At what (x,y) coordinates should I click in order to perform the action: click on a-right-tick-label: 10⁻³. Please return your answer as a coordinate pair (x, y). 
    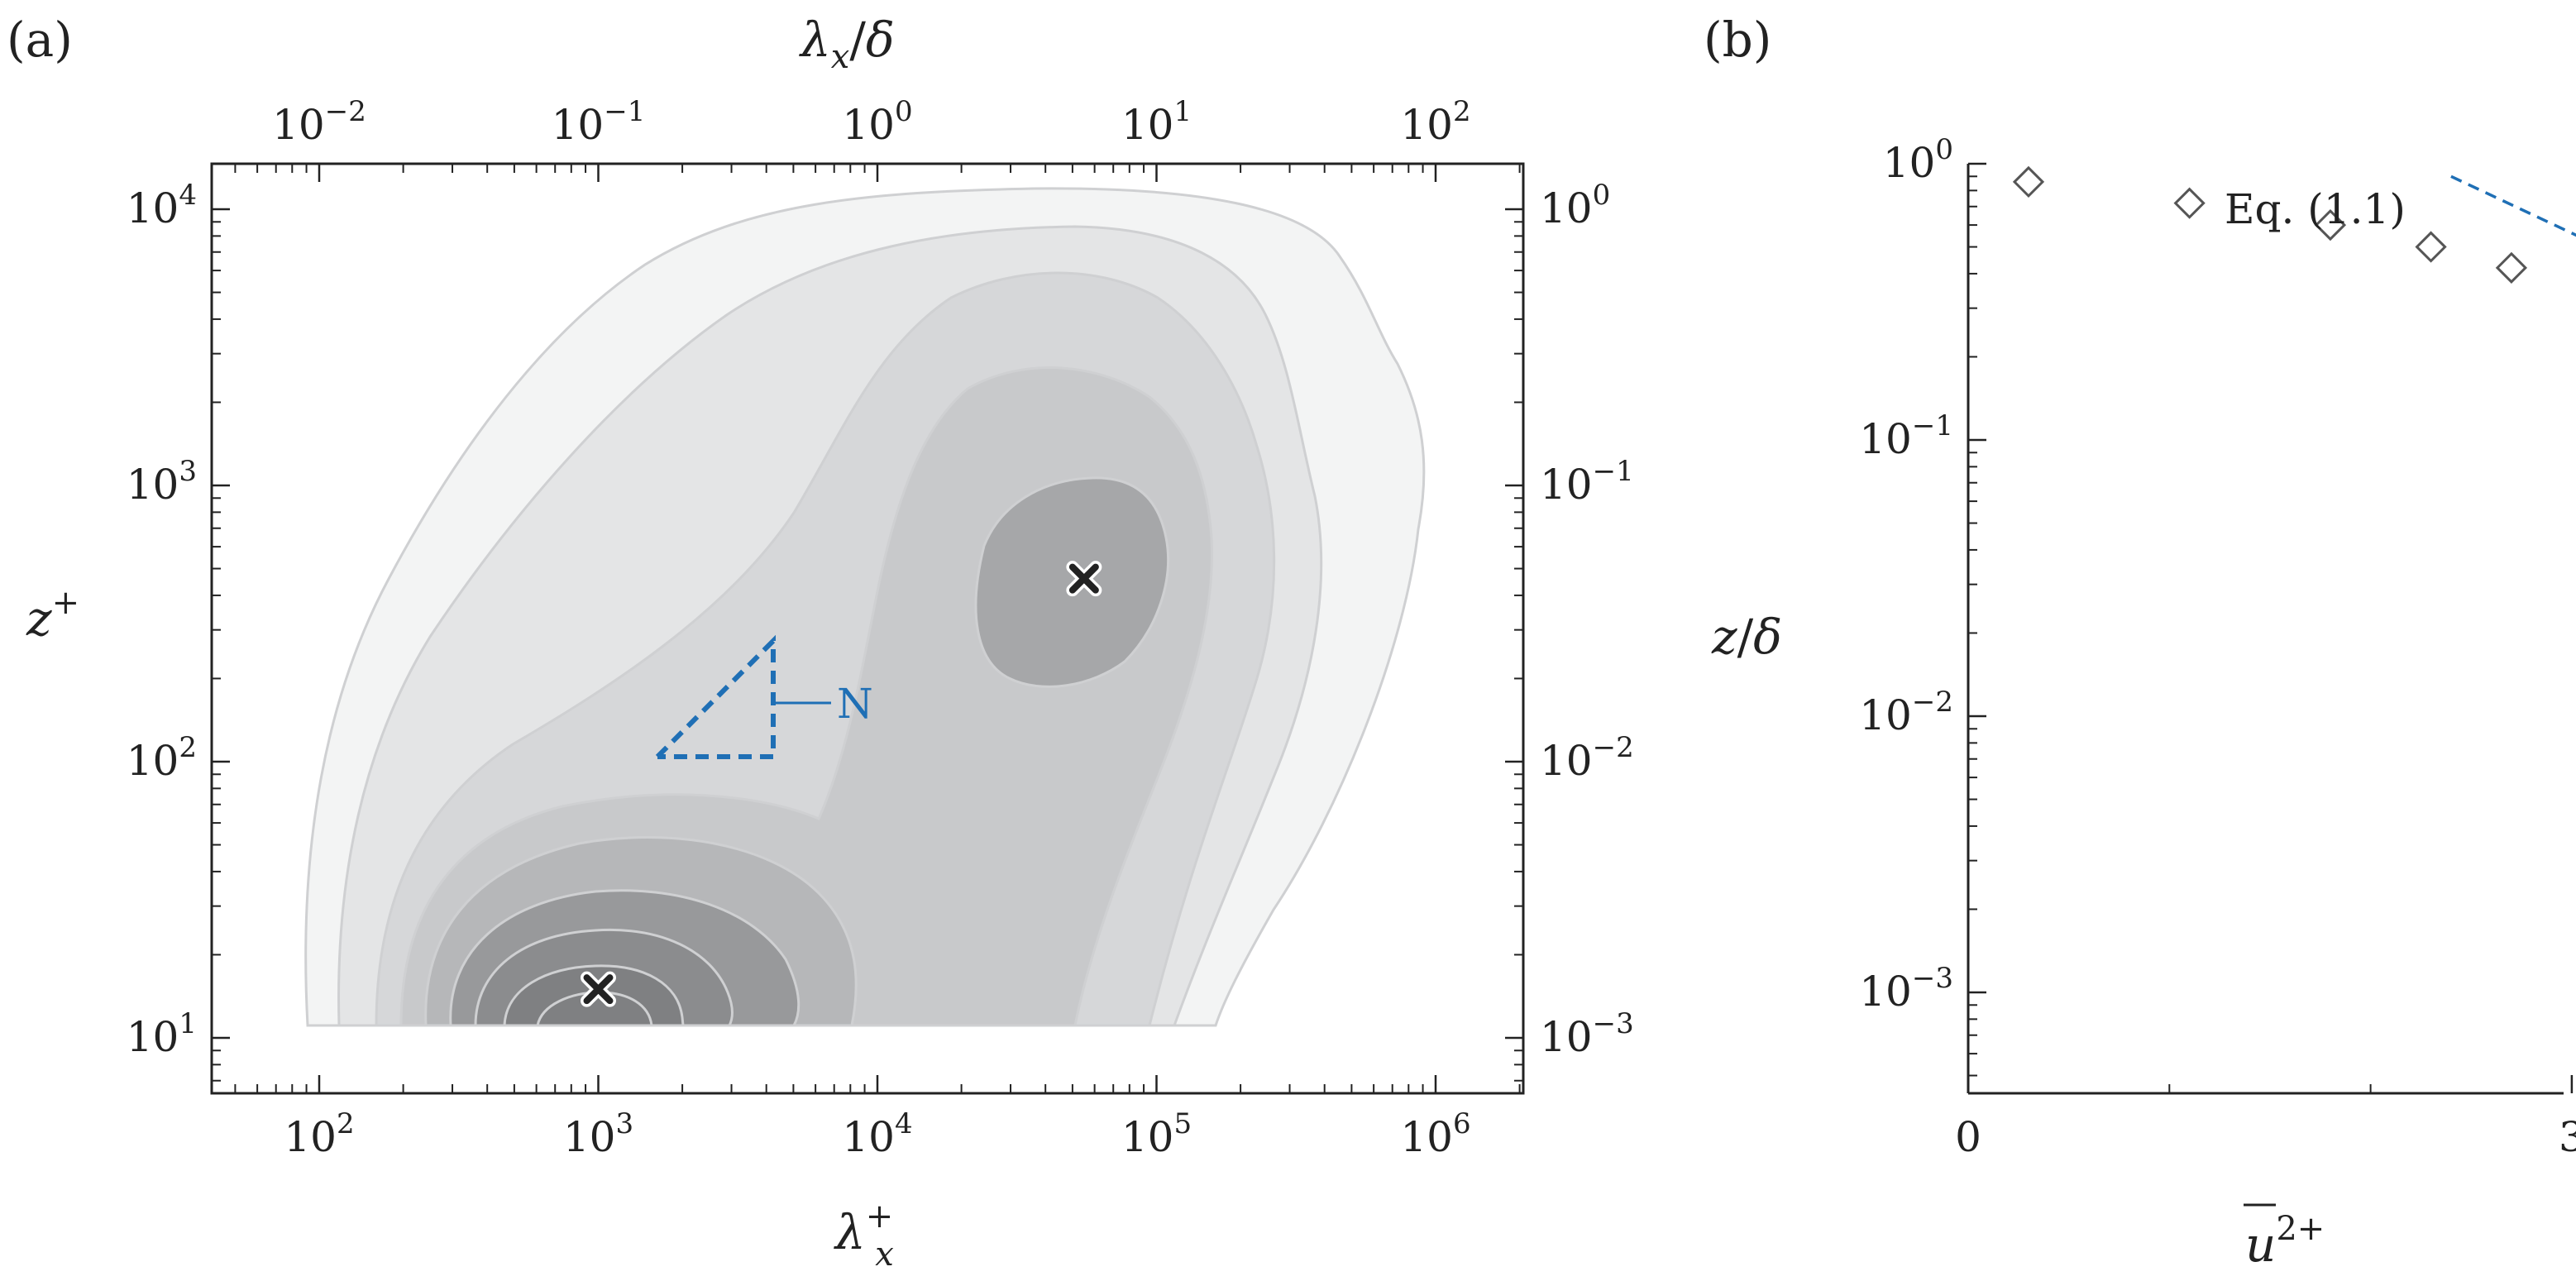
    Looking at the image, I should click on (1587, 1034).